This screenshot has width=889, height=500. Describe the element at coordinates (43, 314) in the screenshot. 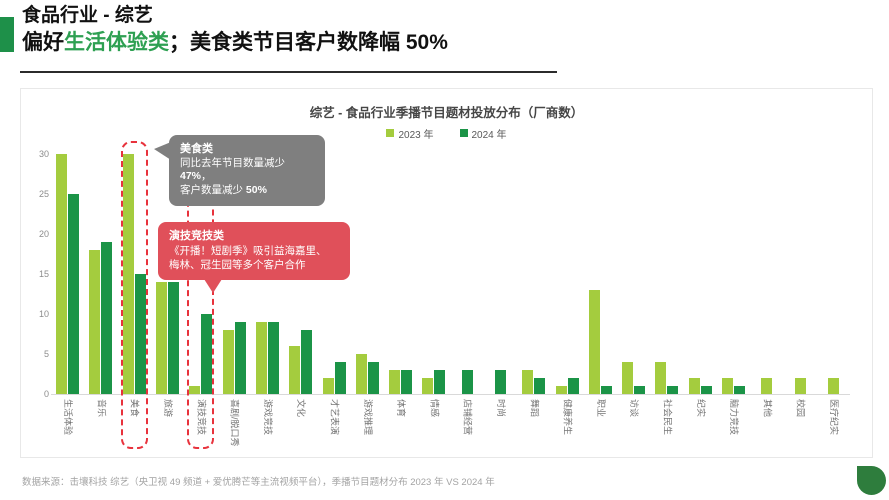

I see `y-tick-label: 10` at that location.